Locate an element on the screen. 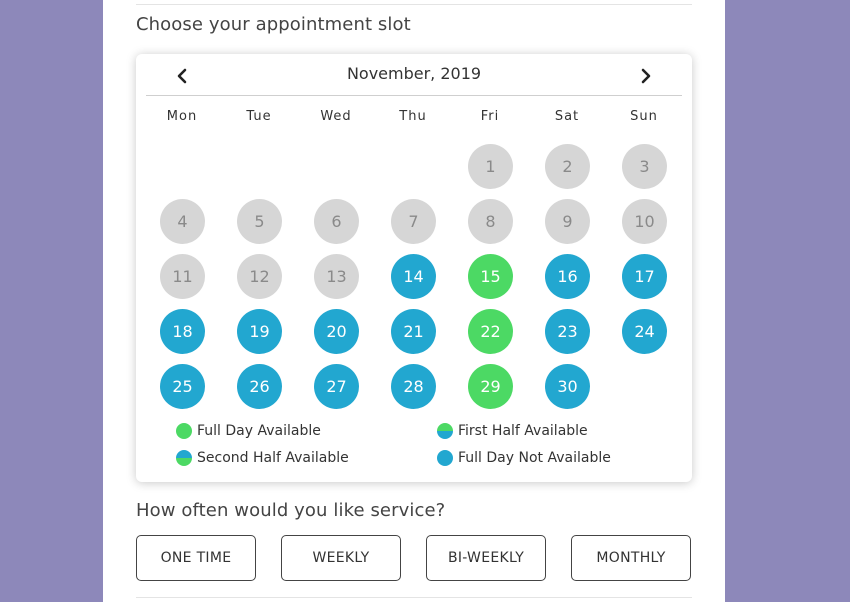 The width and height of the screenshot is (850, 602). chevron-right-icon is located at coordinates (646, 76).